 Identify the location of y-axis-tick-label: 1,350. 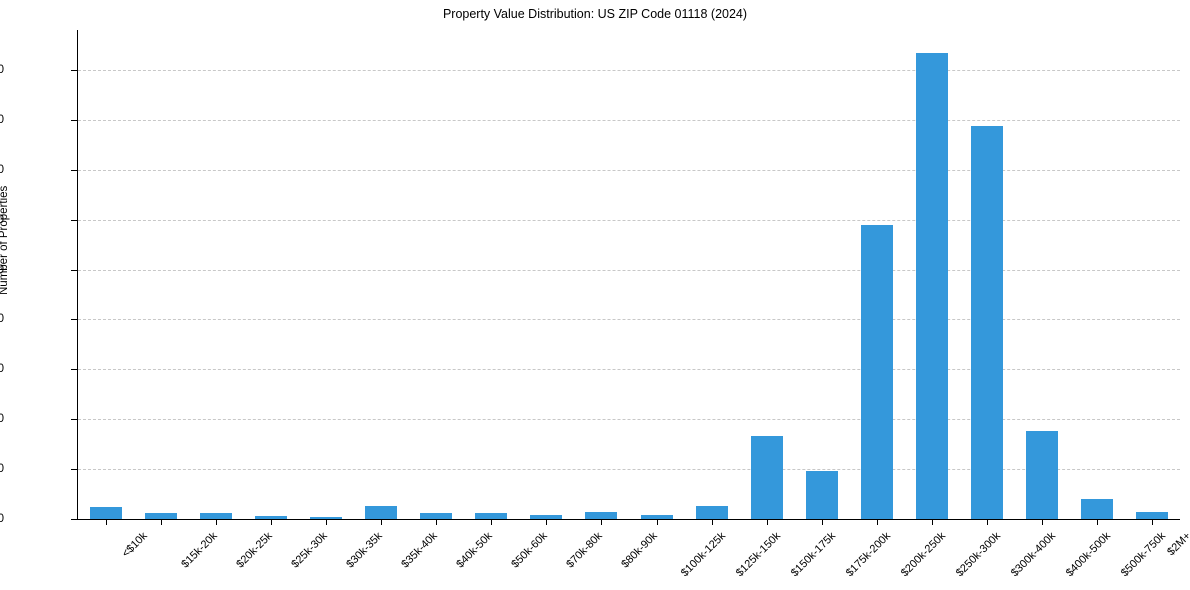
(2, 69).